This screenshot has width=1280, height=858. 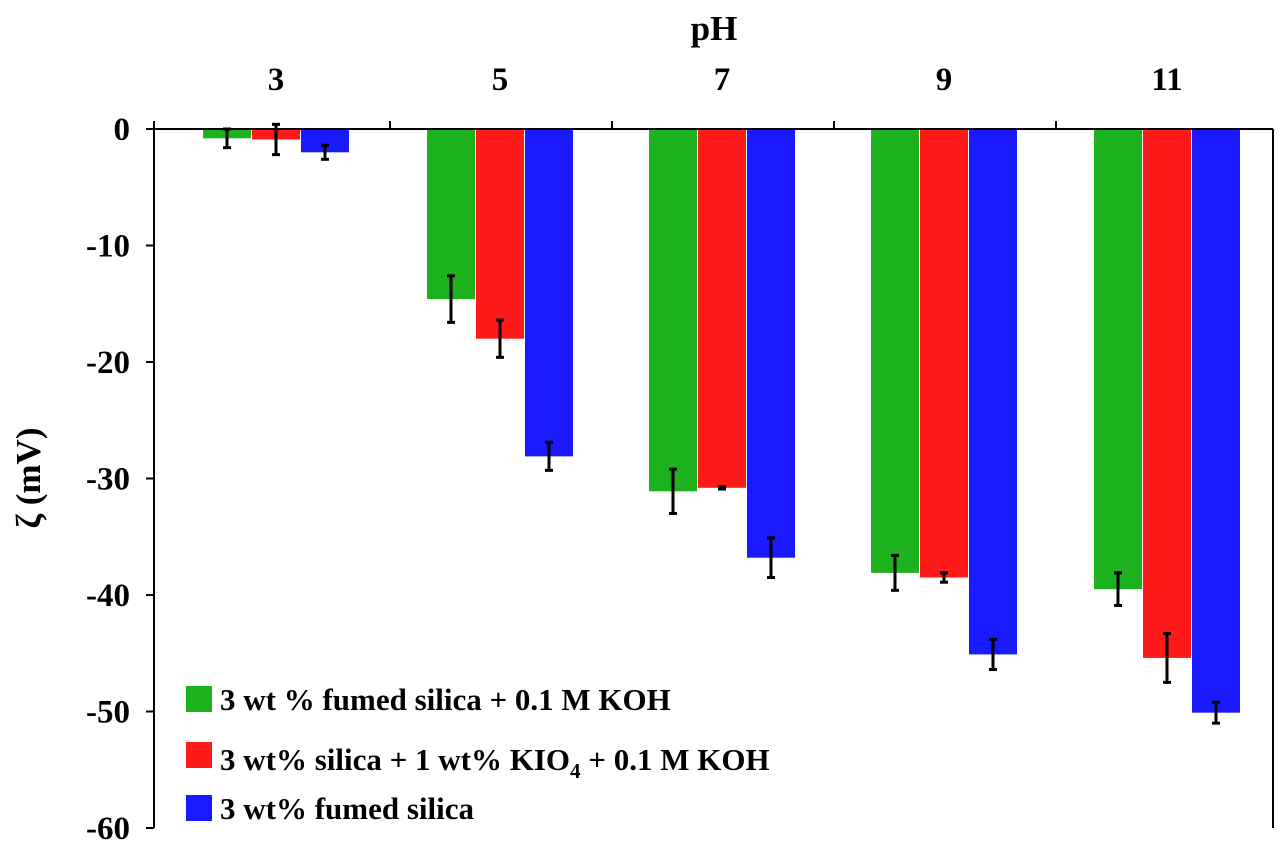 What do you see at coordinates (675, 759) in the screenshot?
I see `legend-label-kio4-tail: + 0.1 M KOH` at bounding box center [675, 759].